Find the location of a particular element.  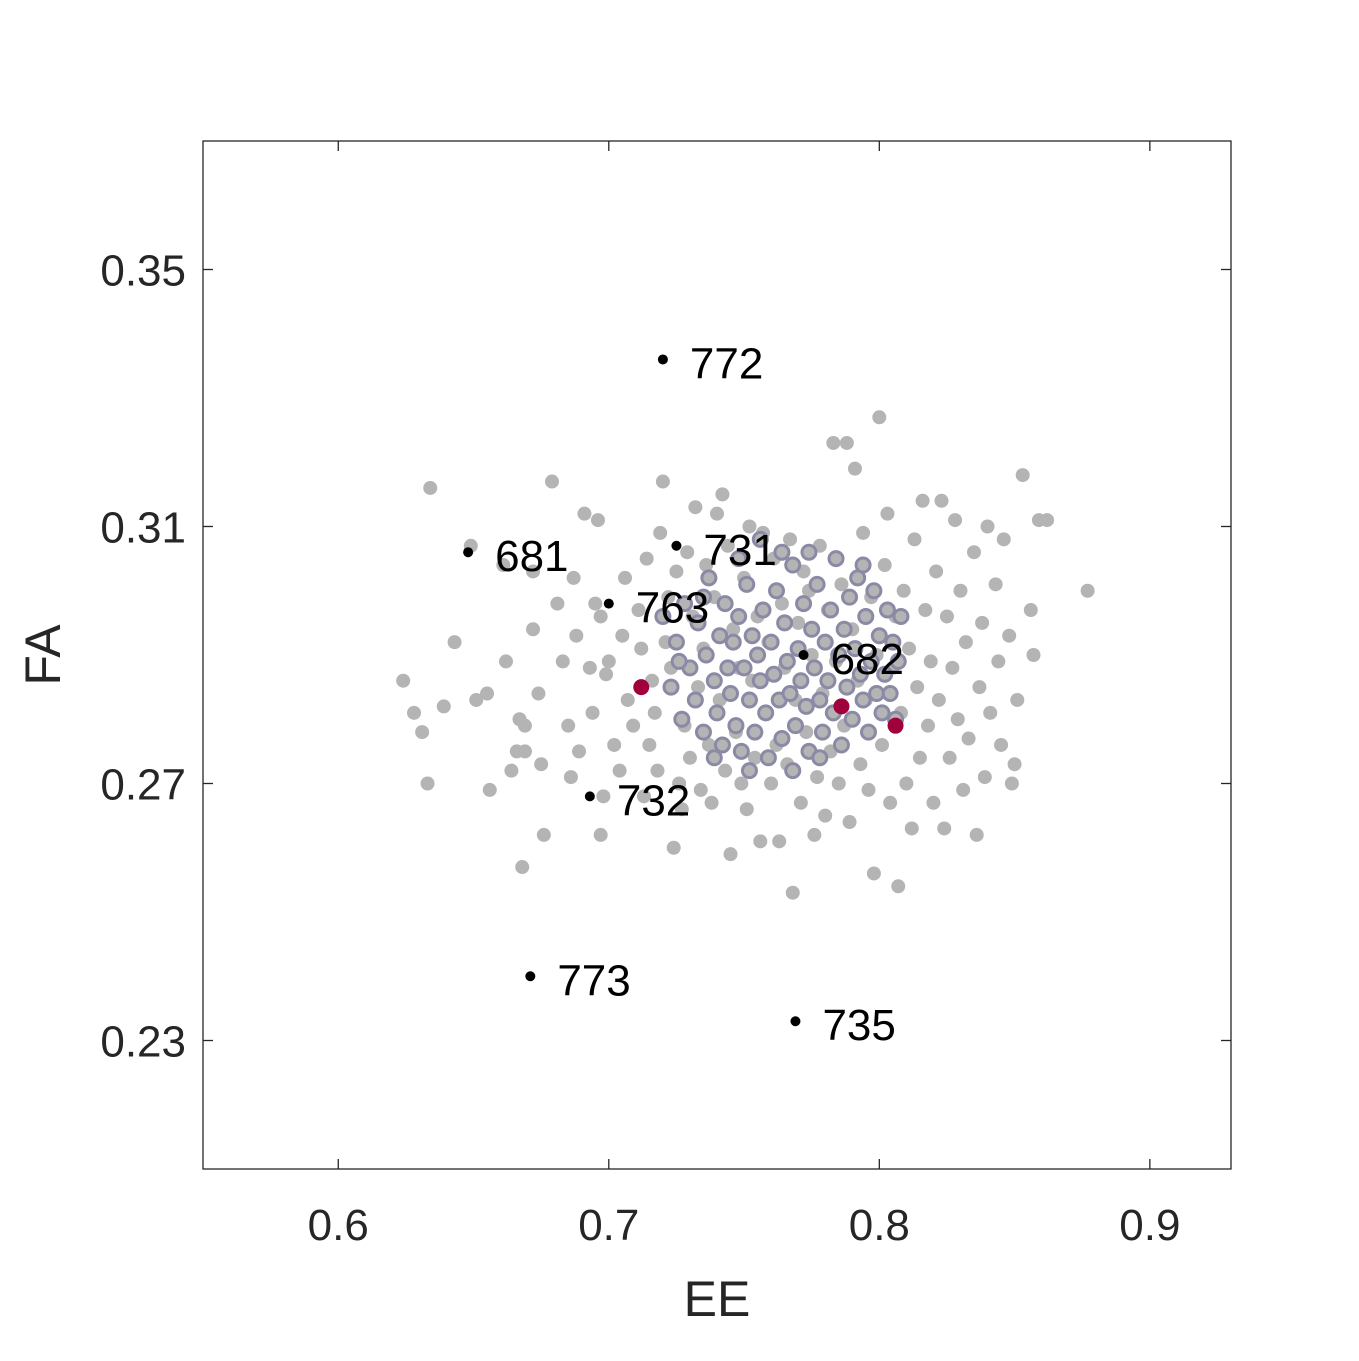

point-label: 763 is located at coordinates (672, 608).